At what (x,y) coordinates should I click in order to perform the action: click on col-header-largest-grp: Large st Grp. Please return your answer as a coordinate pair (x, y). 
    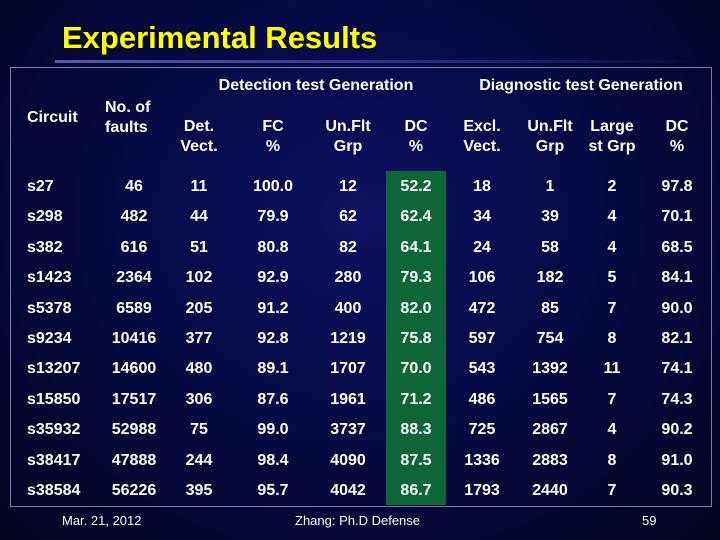
    Looking at the image, I should click on (612, 137).